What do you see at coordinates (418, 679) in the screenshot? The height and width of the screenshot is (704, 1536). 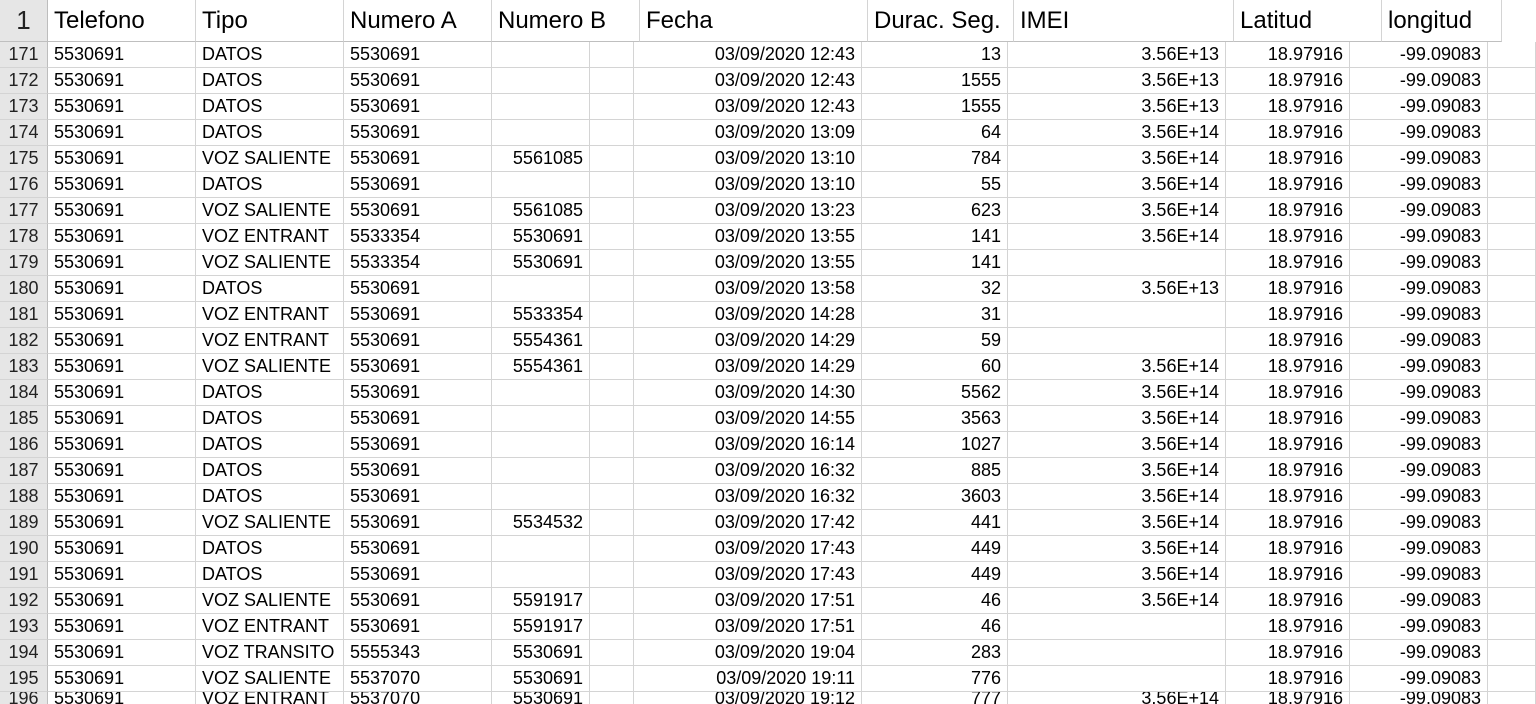 I see `cell-numero-a: 5537070` at bounding box center [418, 679].